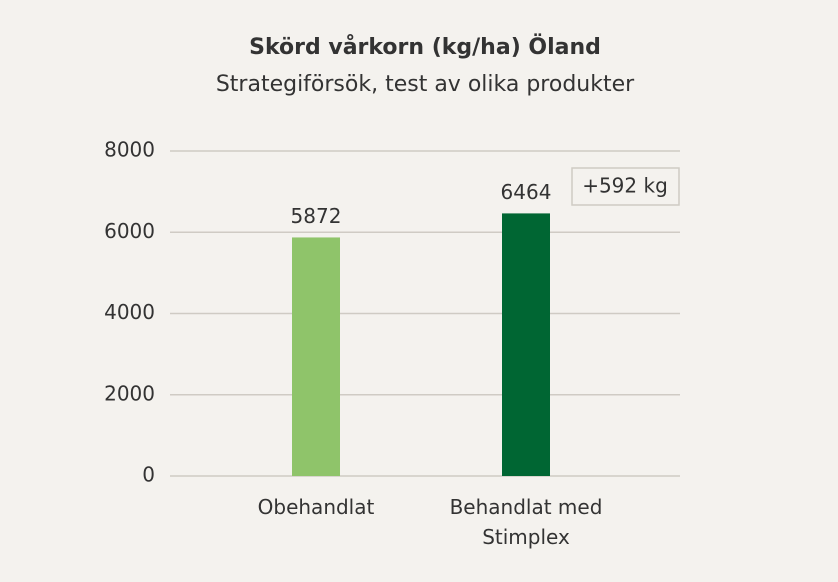  Describe the element at coordinates (316, 507) in the screenshot. I see `x-tick-label: Obehandlat` at that location.